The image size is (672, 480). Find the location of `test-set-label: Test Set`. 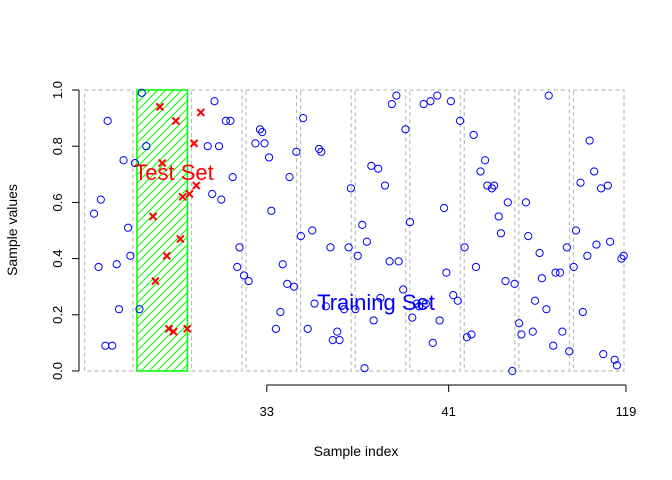

test-set-label: Test Set is located at coordinates (173, 172).